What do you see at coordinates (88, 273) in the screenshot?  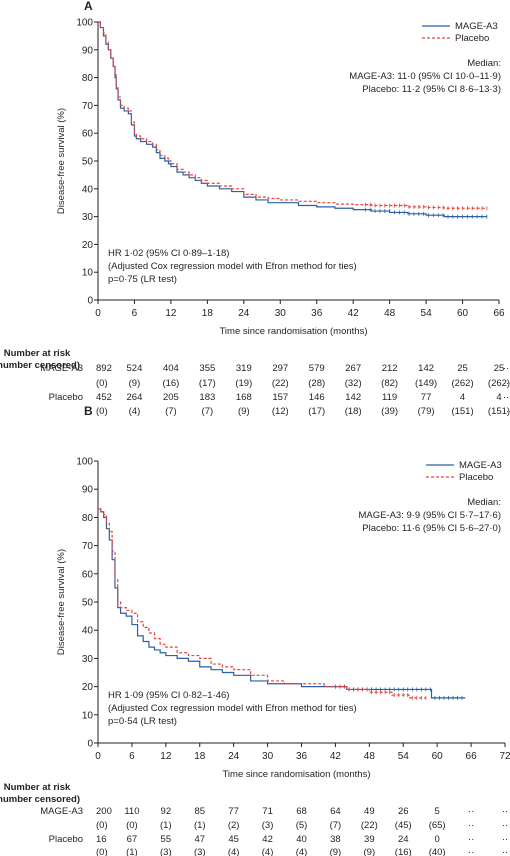 I see `y-tick-label: 10` at bounding box center [88, 273].